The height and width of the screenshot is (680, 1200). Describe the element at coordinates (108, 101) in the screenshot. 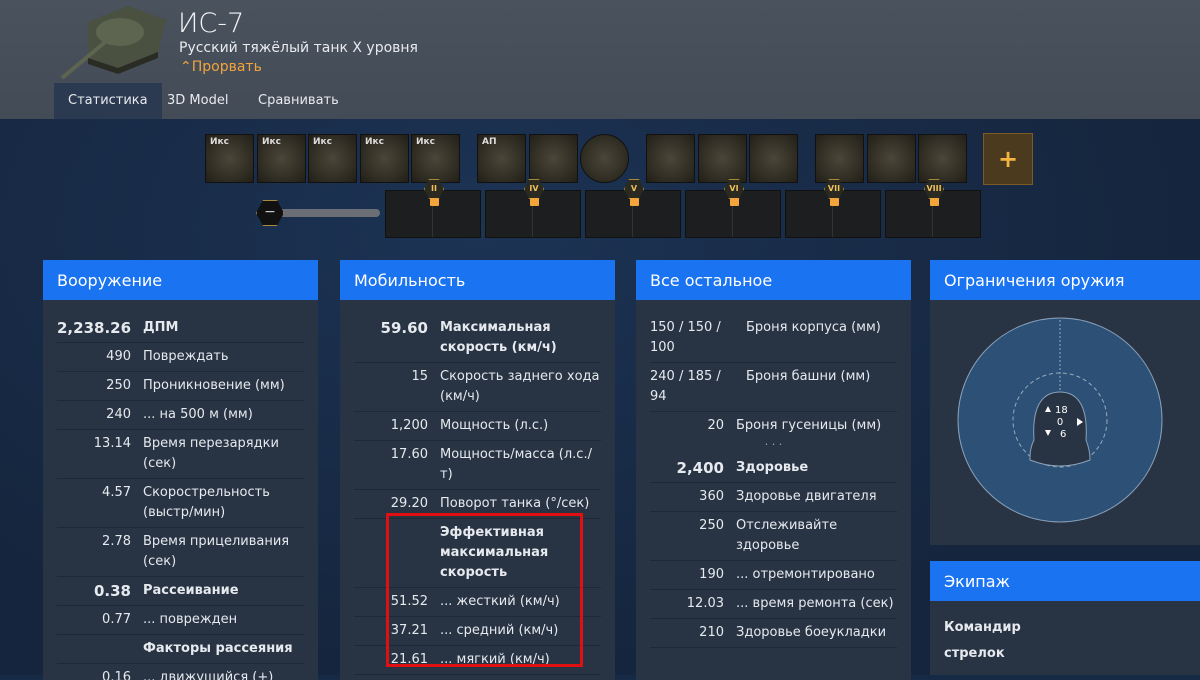

I see `tab-statistics: Статистика` at that location.